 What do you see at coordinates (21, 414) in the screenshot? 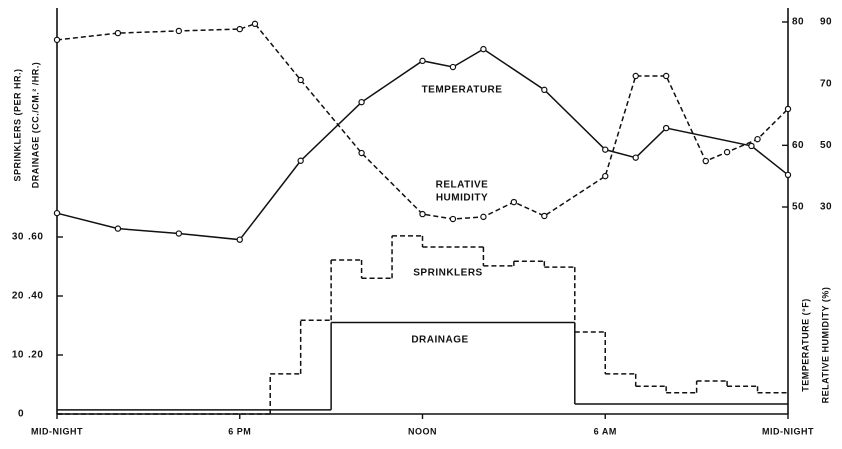
I see `y-tick-label: 0` at bounding box center [21, 414].